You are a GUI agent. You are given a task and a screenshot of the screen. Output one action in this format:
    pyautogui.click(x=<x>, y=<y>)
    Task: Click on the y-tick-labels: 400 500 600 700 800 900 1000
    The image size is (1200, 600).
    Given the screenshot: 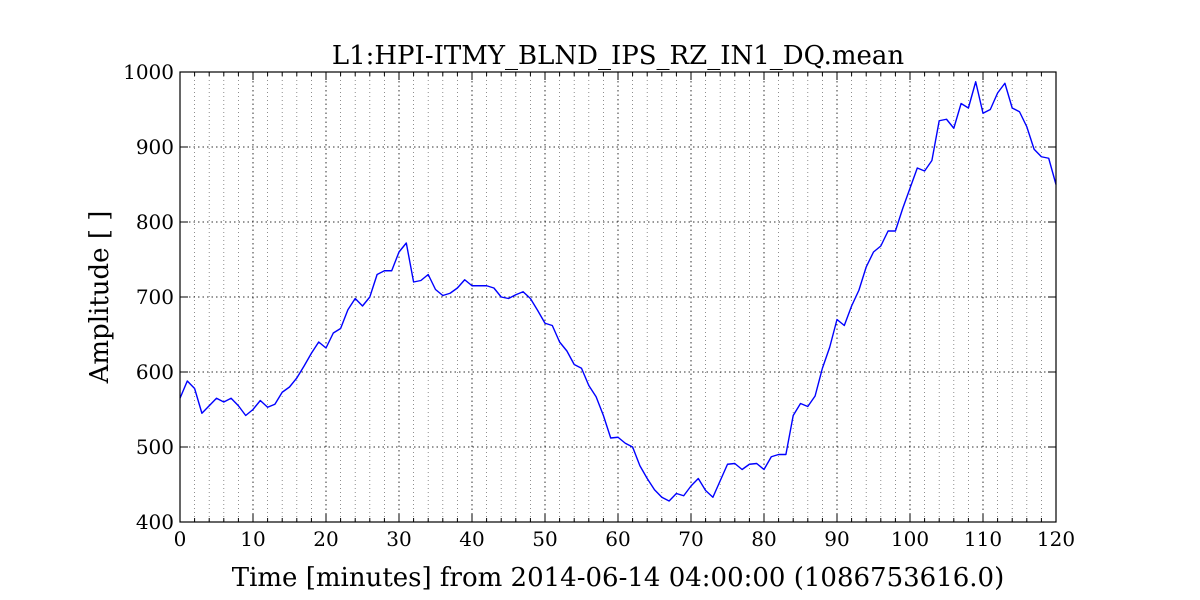 What is the action you would take?
    pyautogui.click(x=148, y=297)
    